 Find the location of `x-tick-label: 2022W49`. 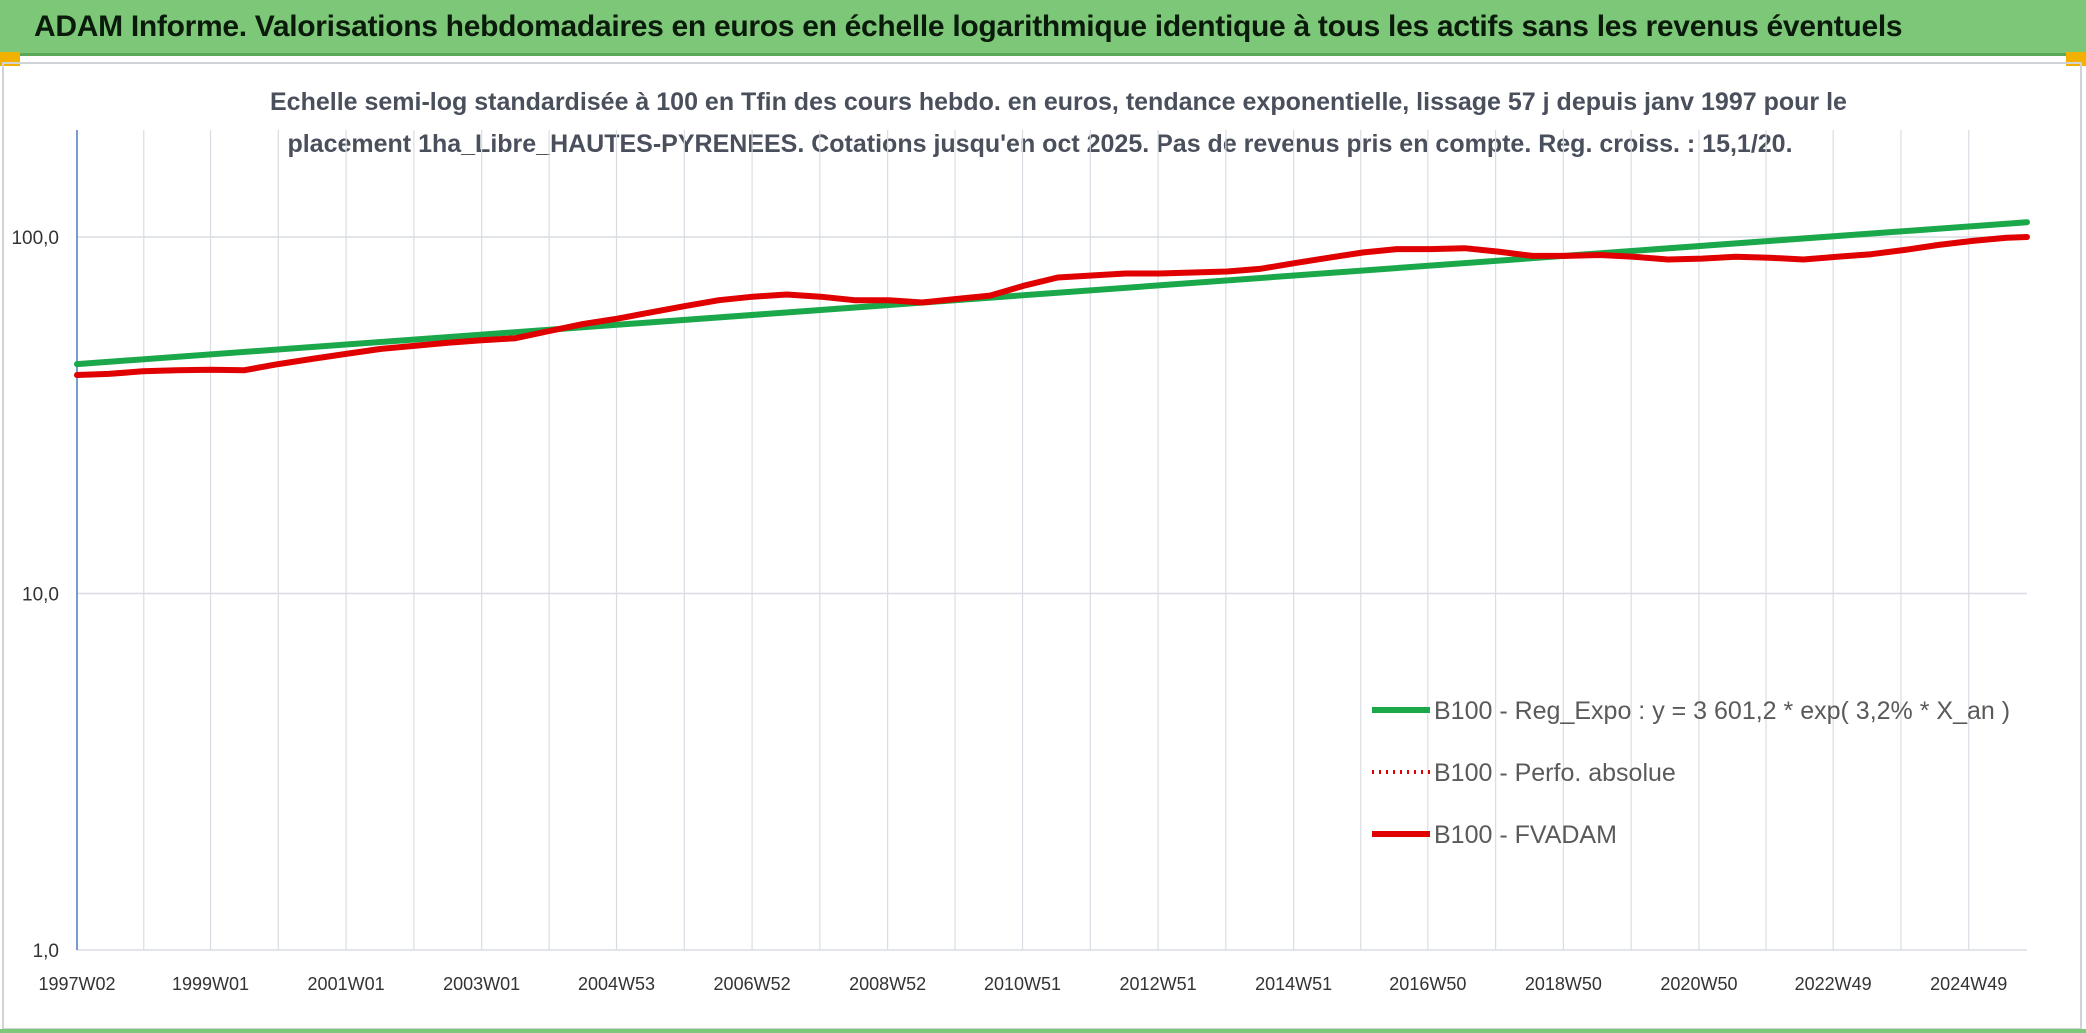

x-tick-label: 2022W49 is located at coordinates (1833, 984).